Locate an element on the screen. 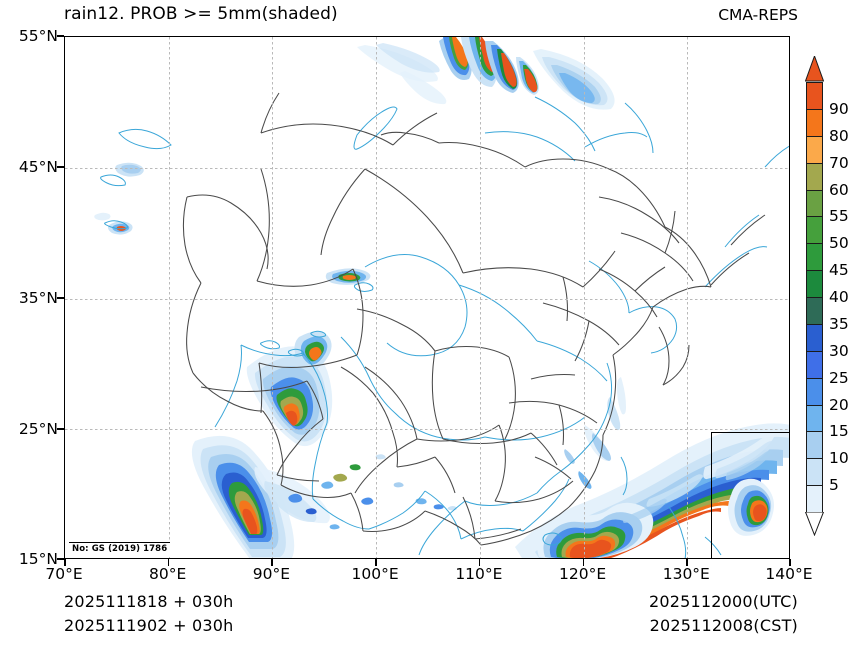  xtick-110E is located at coordinates (479, 562).